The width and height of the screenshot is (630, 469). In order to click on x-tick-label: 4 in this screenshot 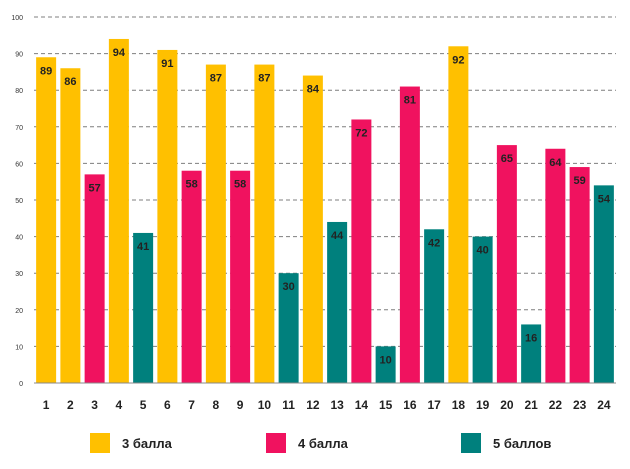, I will do `click(119, 405)`.